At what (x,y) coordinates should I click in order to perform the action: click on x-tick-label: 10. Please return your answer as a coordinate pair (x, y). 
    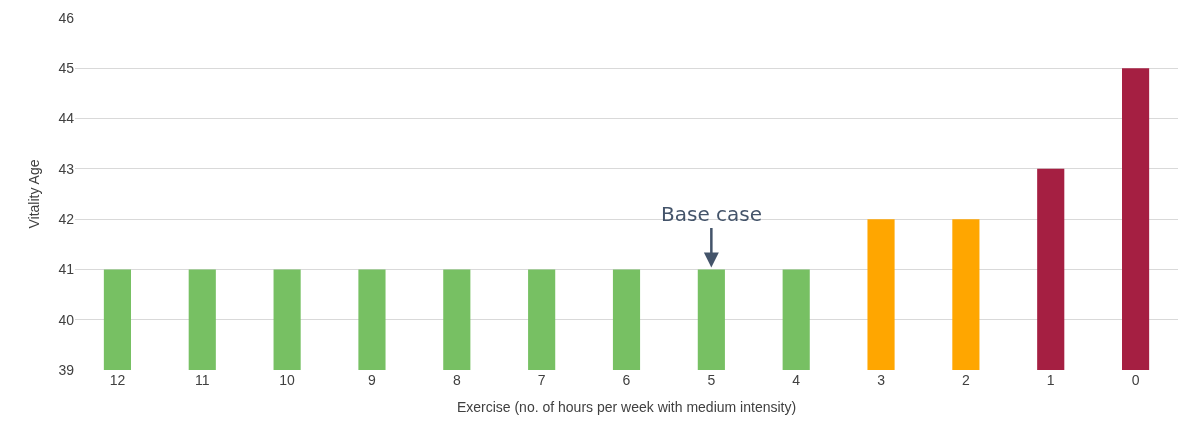
    Looking at the image, I should click on (287, 380).